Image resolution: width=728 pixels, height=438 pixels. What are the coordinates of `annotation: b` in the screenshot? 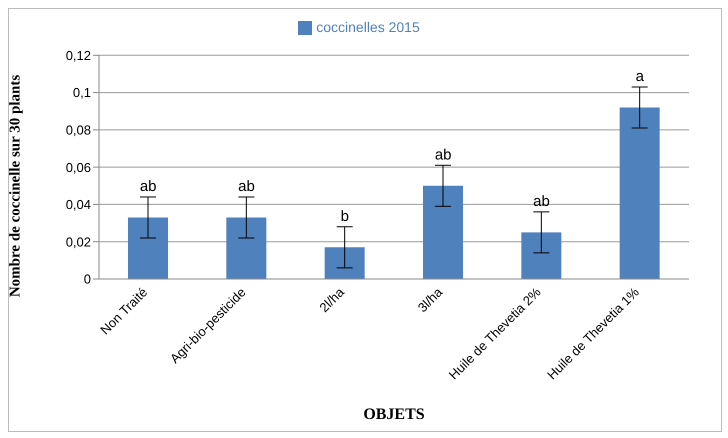 It's located at (345, 216).